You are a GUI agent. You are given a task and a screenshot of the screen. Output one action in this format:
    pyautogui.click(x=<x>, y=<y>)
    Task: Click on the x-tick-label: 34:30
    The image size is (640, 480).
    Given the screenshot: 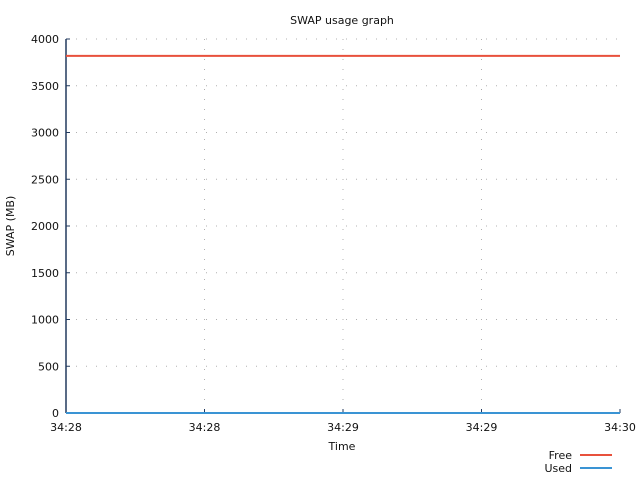 What is the action you would take?
    pyautogui.click(x=620, y=427)
    